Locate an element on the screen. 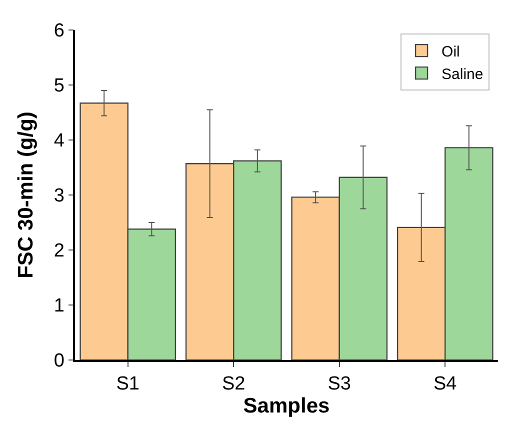 This screenshot has height=423, width=518. y-tick-label: 6 is located at coordinates (59, 31).